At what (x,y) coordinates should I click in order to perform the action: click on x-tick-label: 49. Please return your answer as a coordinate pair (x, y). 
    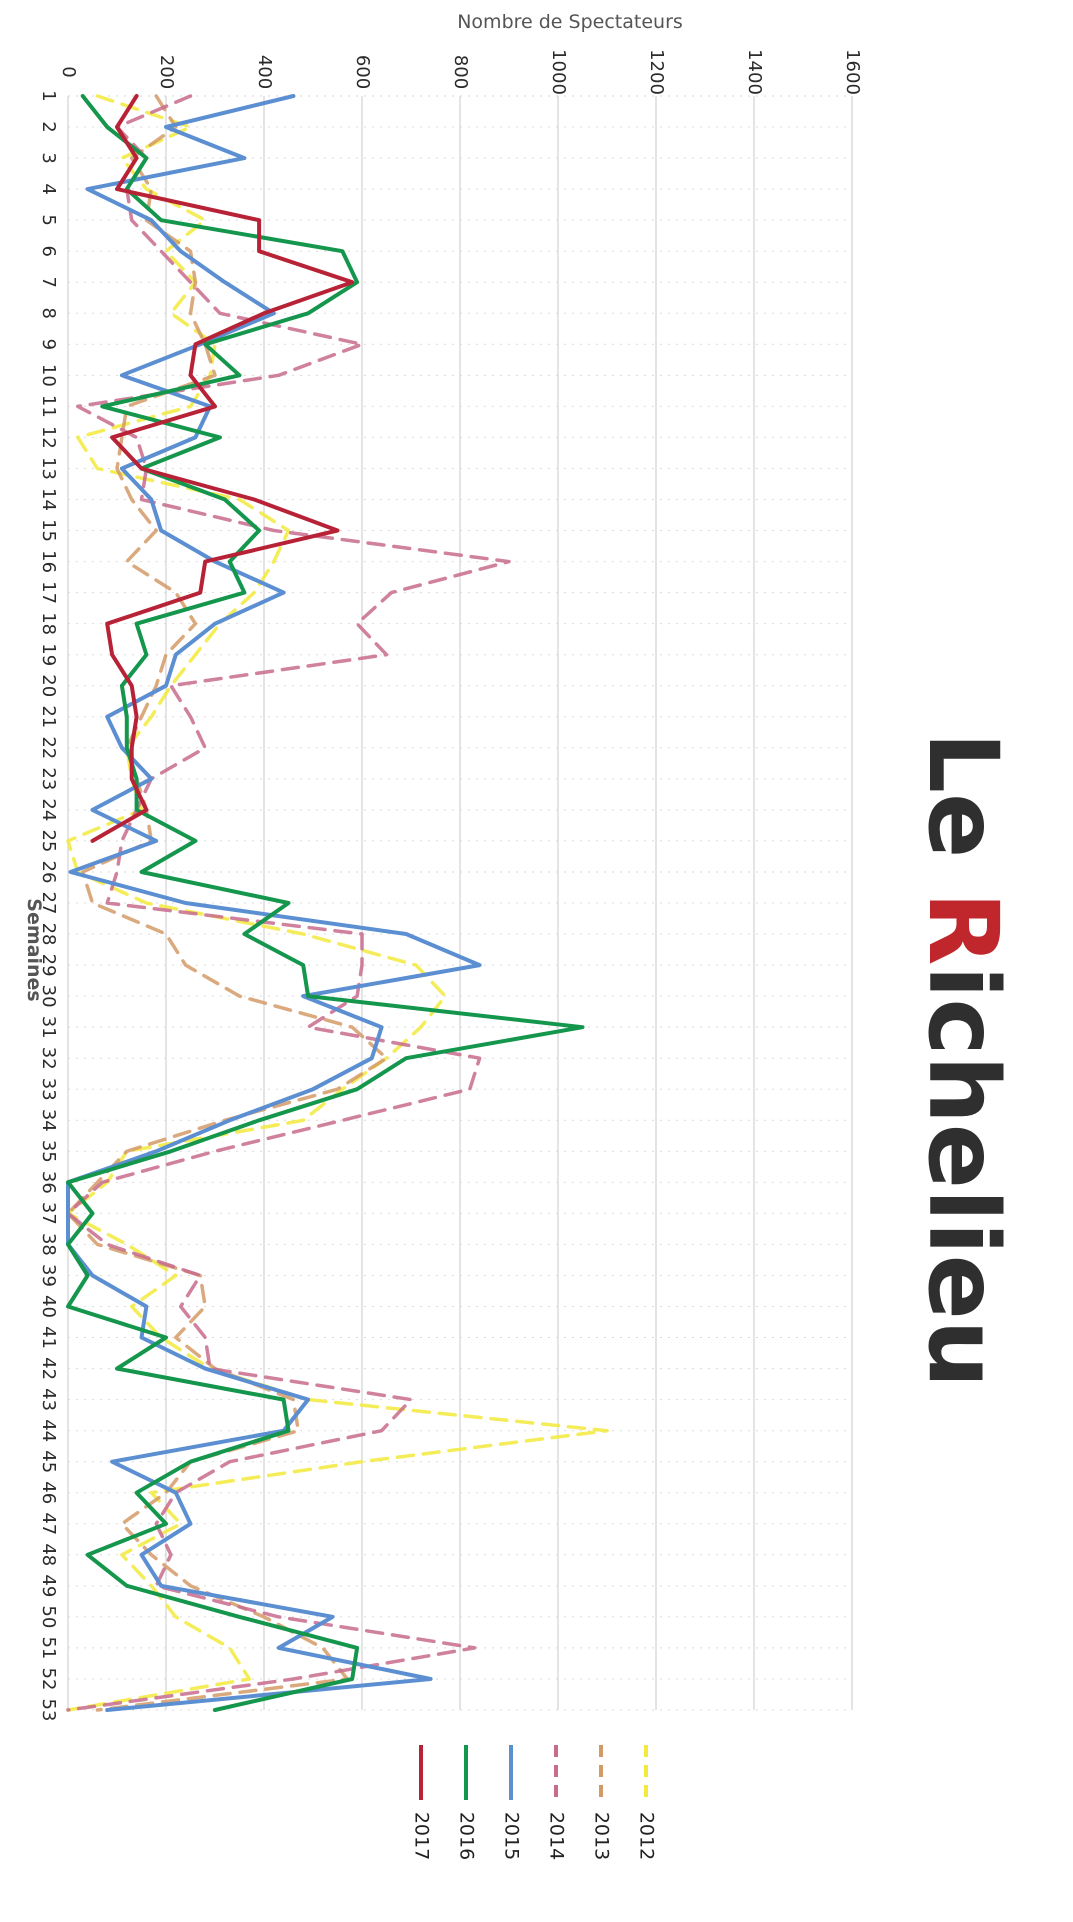
    Looking at the image, I should click on (48, 1585).